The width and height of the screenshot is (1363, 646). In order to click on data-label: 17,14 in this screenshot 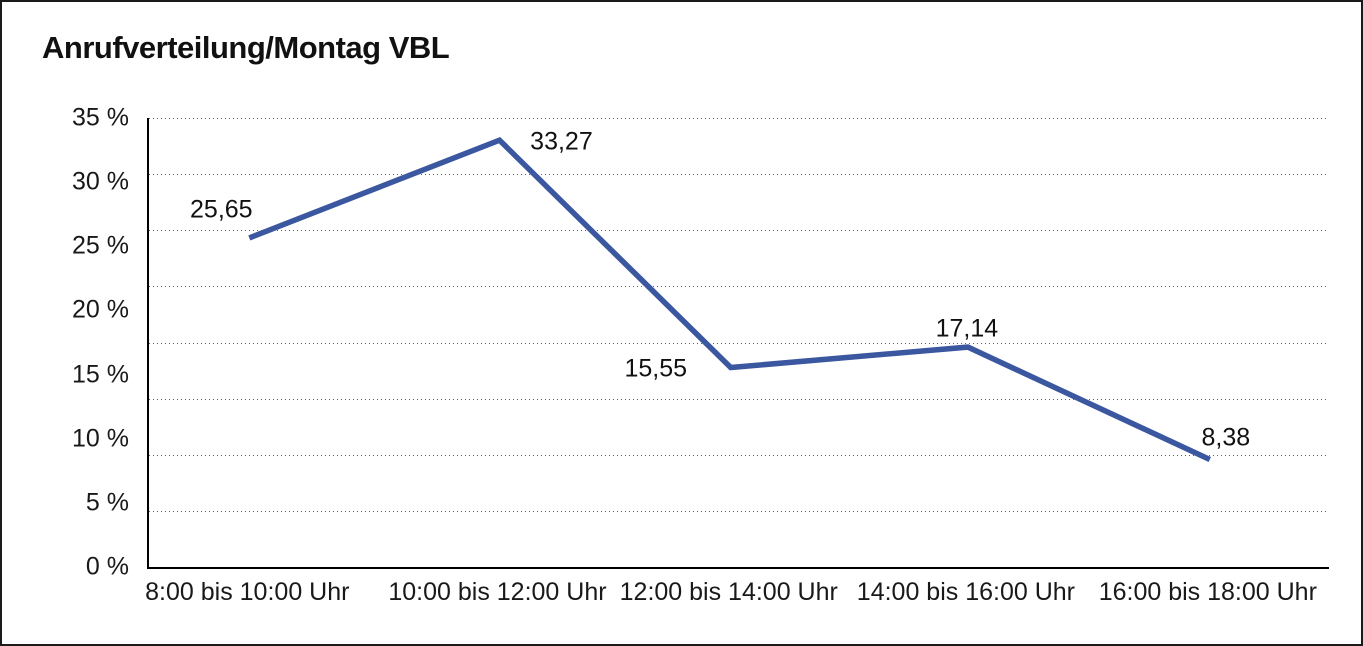, I will do `click(967, 328)`.